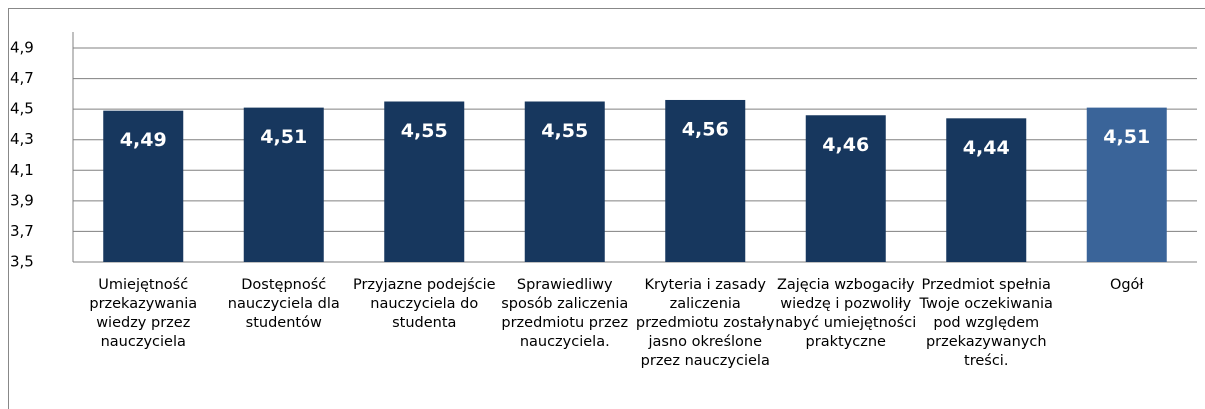 The image size is (1205, 409). I want to click on data-label: 4,46, so click(845, 145).